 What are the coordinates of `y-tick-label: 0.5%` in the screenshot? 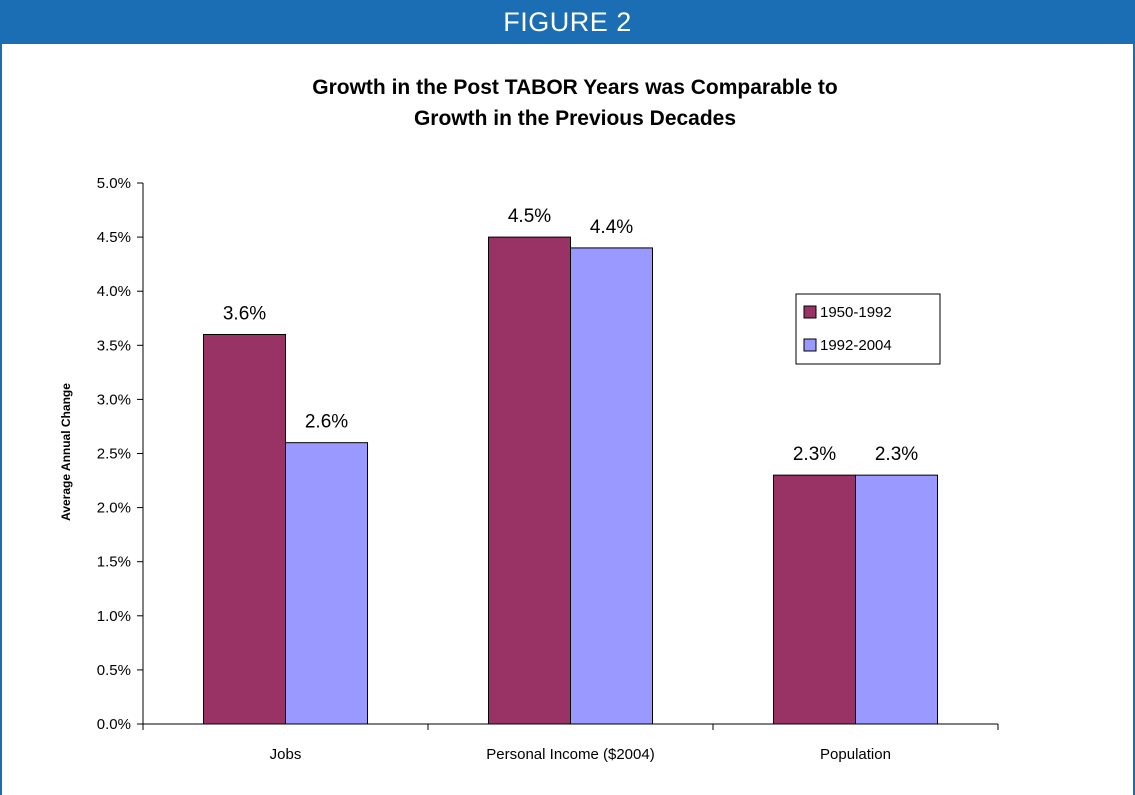 It's located at (114, 670).